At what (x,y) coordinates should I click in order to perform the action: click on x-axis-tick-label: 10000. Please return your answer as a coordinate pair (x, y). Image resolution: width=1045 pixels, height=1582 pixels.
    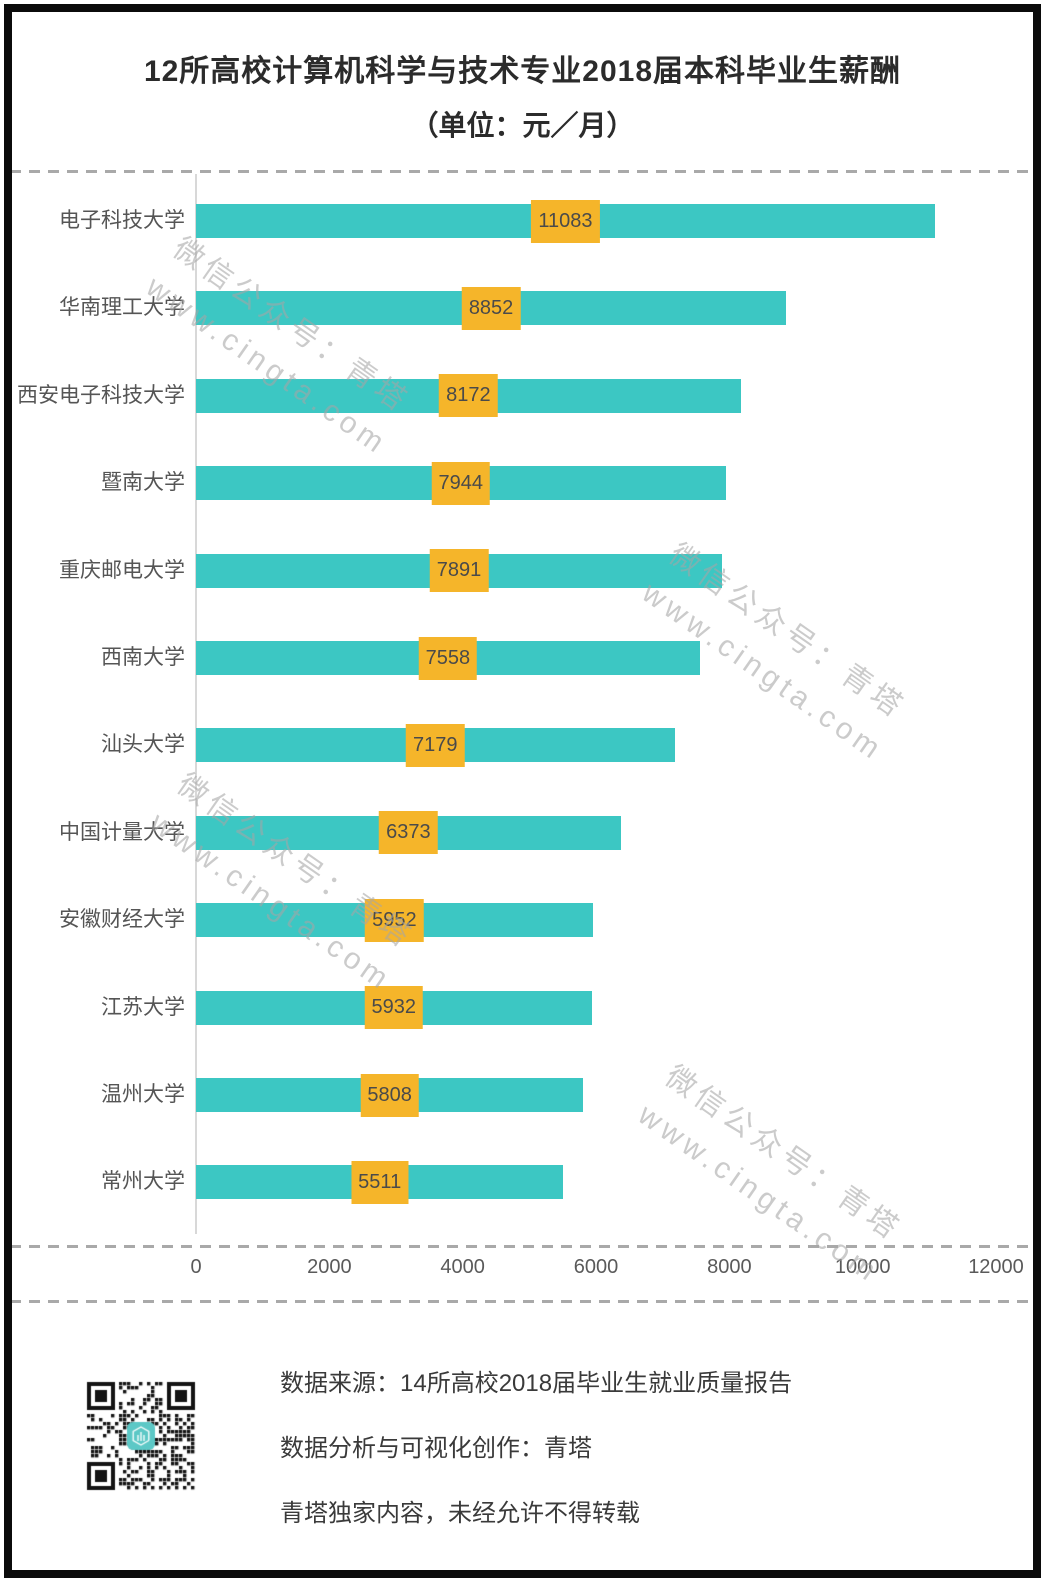
    Looking at the image, I should click on (862, 1267).